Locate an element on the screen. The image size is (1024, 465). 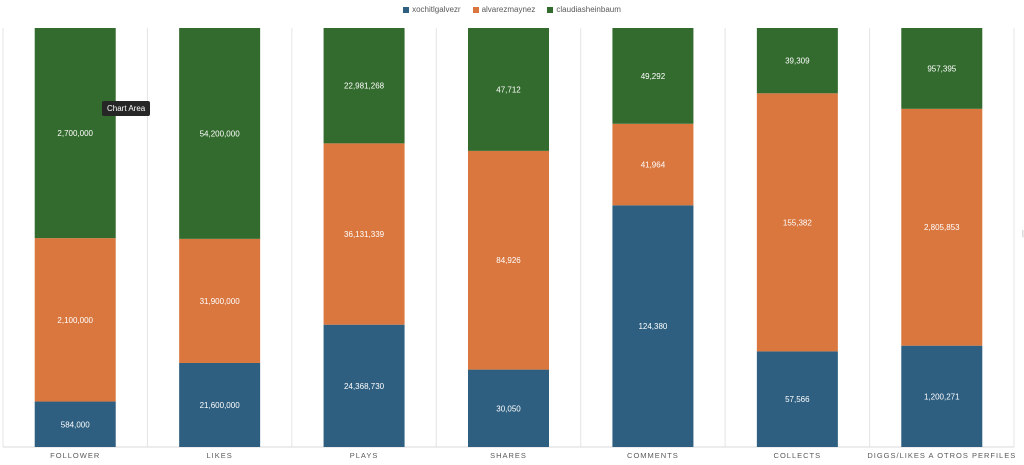
data-label-xochitlgalvezr-5: 57,566 is located at coordinates (797, 399).